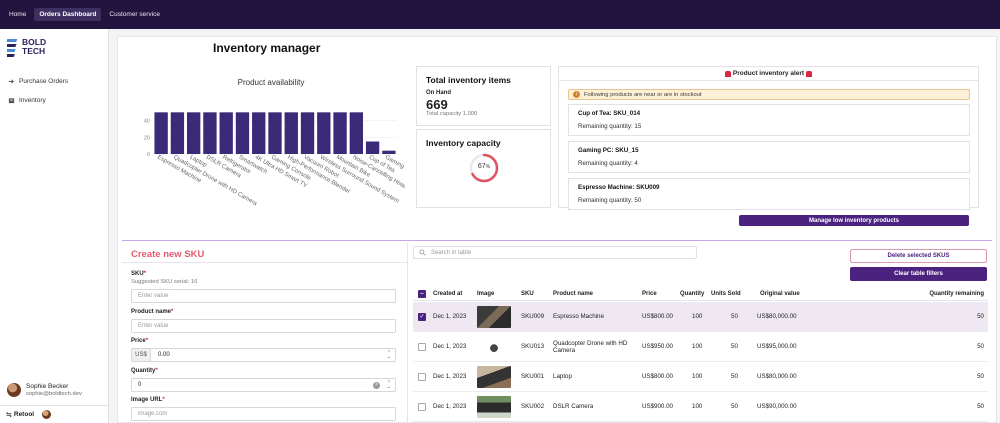 The width and height of the screenshot is (1000, 423). Describe the element at coordinates (134, 14) in the screenshot. I see `tab-customer-service: Customer service` at that location.